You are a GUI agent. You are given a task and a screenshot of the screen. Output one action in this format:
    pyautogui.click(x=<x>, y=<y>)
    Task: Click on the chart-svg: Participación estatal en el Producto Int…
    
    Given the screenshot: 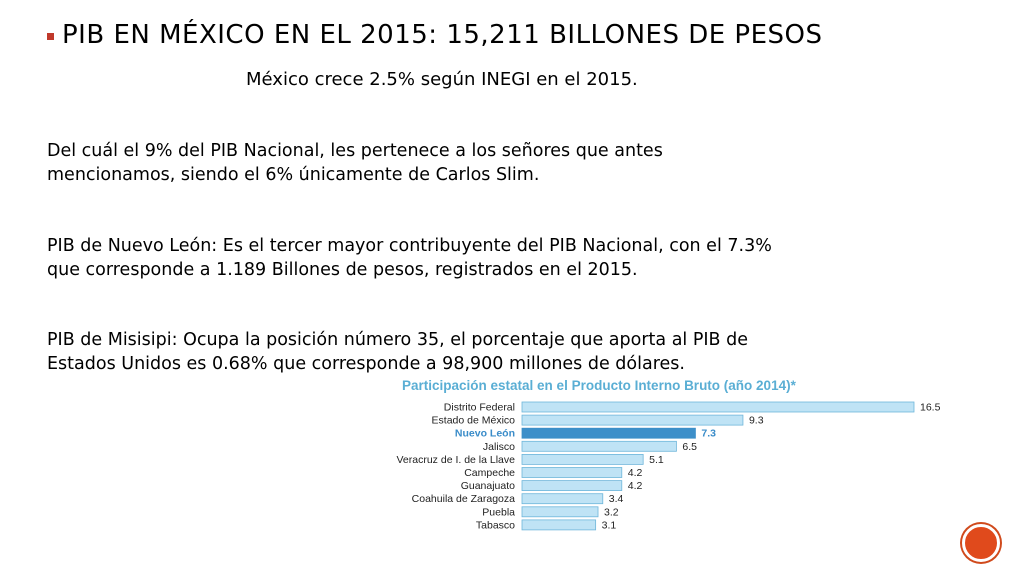 What is the action you would take?
    pyautogui.click(x=669, y=454)
    